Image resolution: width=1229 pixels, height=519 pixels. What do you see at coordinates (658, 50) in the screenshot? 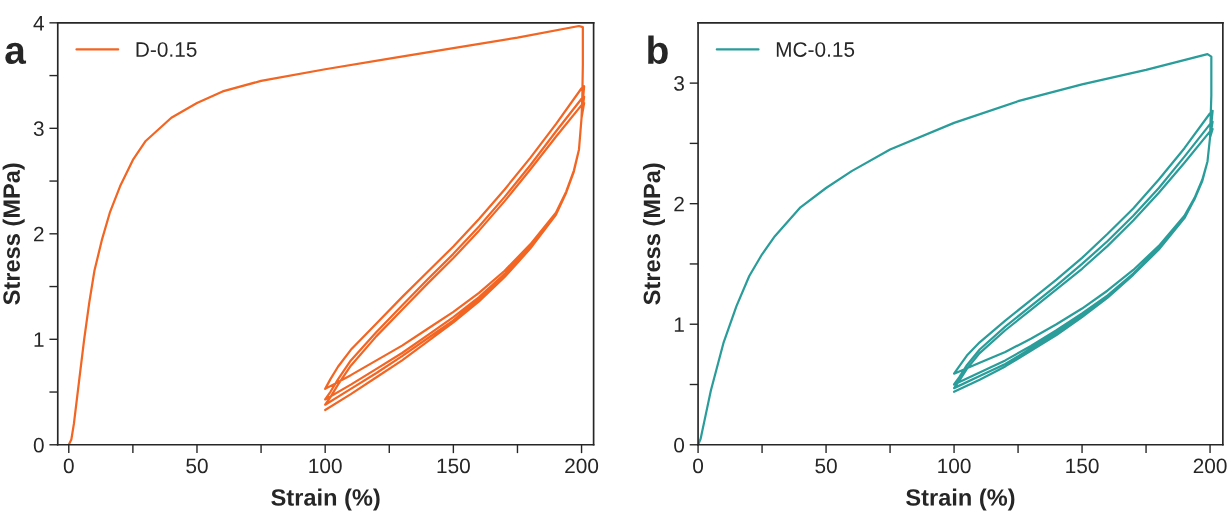
I see `chart-title: b` at bounding box center [658, 50].